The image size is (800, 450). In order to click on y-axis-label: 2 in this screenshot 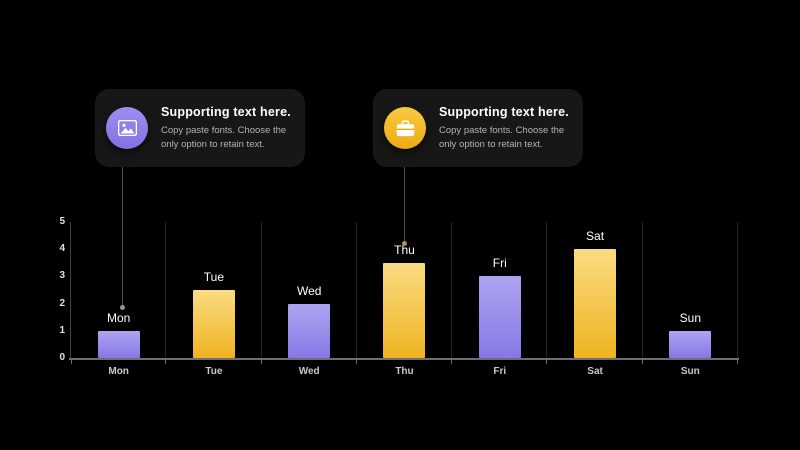, I will do `click(62, 303)`.